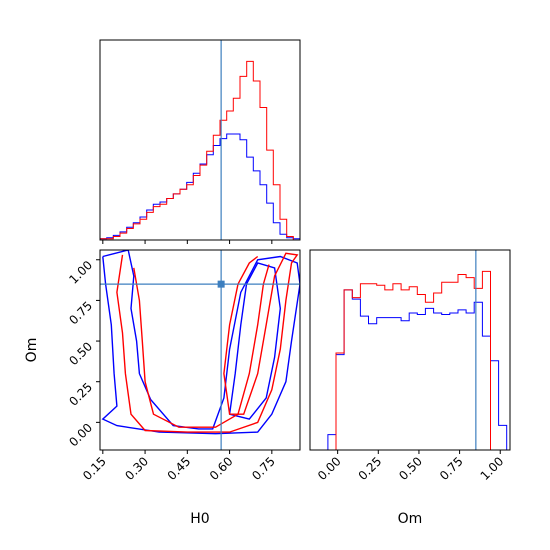 The height and width of the screenshot is (550, 550). What do you see at coordinates (410, 468) in the screenshot?
I see `hist-Om-xtick-label-3: 0.50` at bounding box center [410, 468].